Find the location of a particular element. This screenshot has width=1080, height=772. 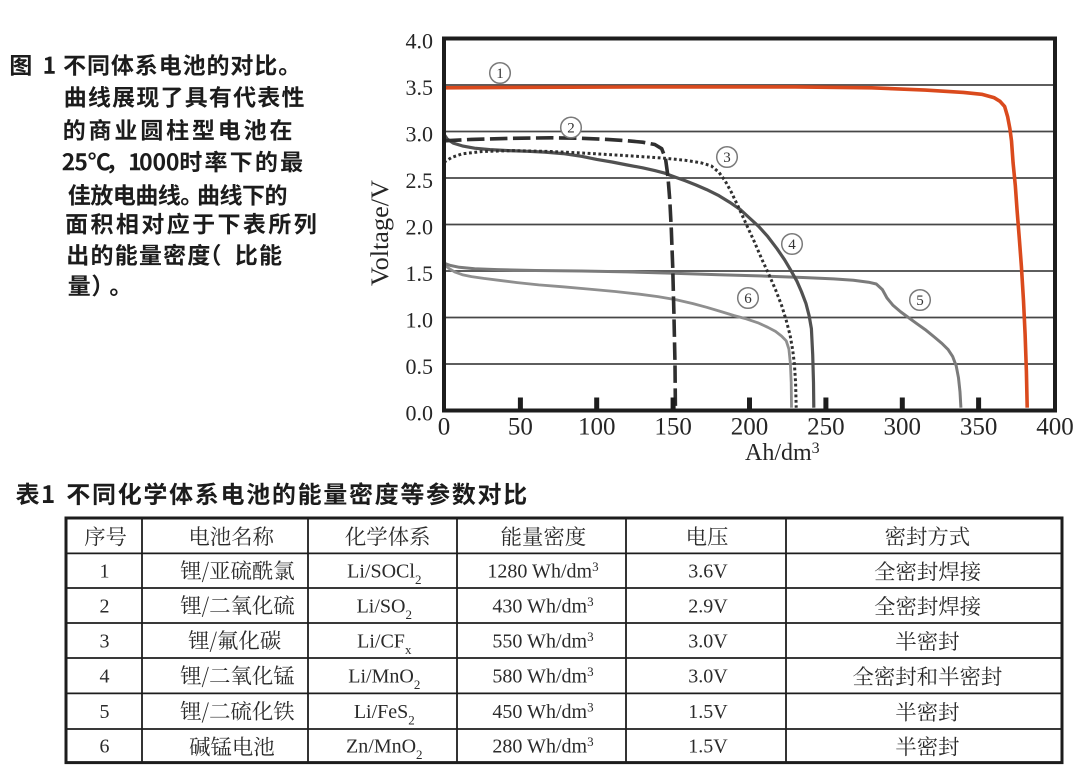

svg-text: Li/CFx is located at coordinates (384, 643).